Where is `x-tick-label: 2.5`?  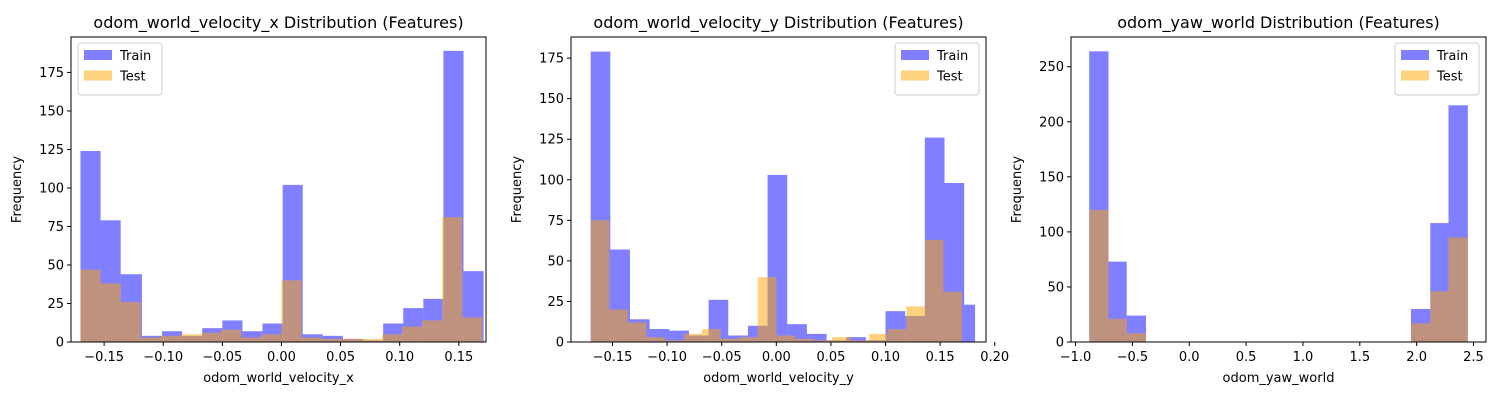
x-tick-label: 2.5 is located at coordinates (1473, 357).